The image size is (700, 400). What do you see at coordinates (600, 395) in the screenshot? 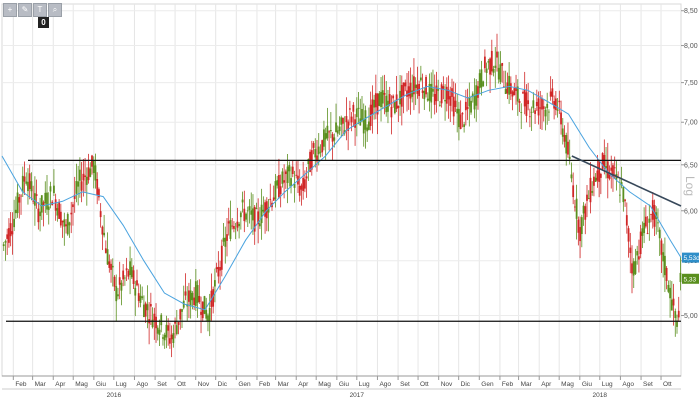
I see `x-year-label: 2018` at bounding box center [600, 395].